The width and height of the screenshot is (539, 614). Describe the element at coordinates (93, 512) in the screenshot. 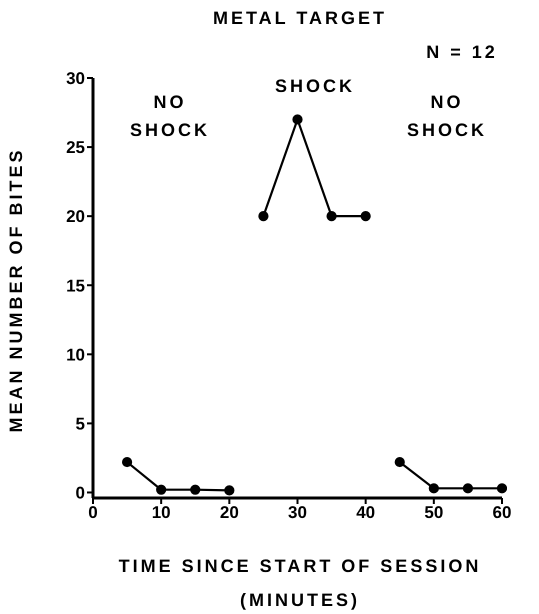

I see `x-tick-label: 0` at that location.